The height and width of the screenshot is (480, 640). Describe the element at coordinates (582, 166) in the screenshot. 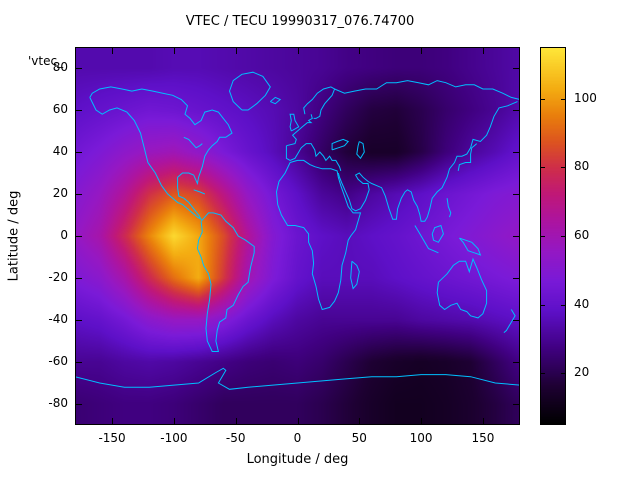

I see `colorbar-tick-label: 80` at that location.